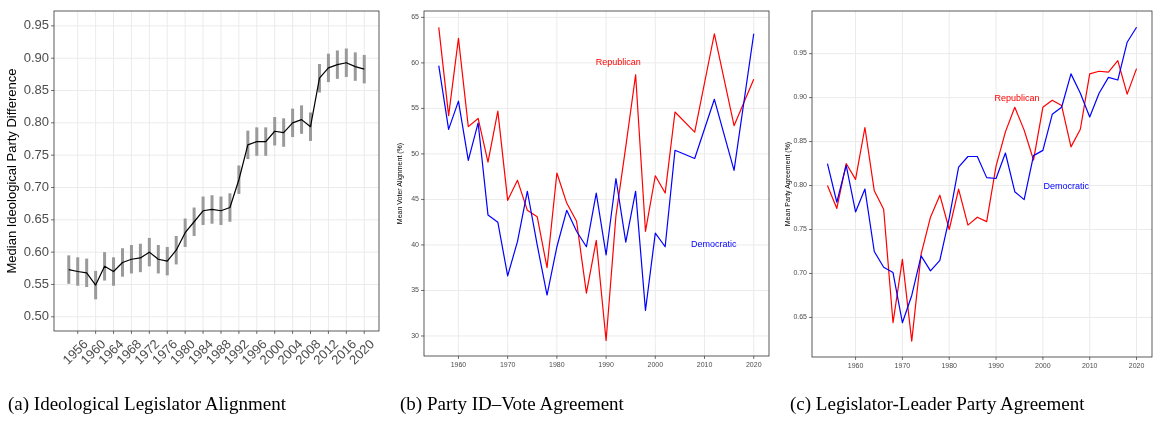 This screenshot has width=1165, height=448. Describe the element at coordinates (216, 174) in the screenshot. I see `line-series` at that location.